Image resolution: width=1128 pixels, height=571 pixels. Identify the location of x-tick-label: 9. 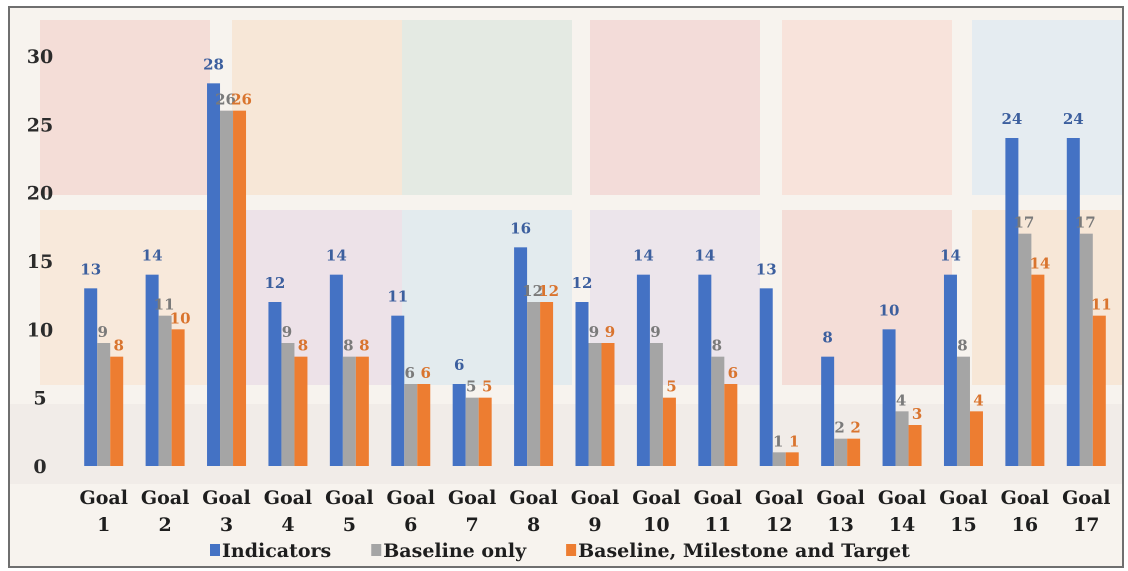
(594, 525).